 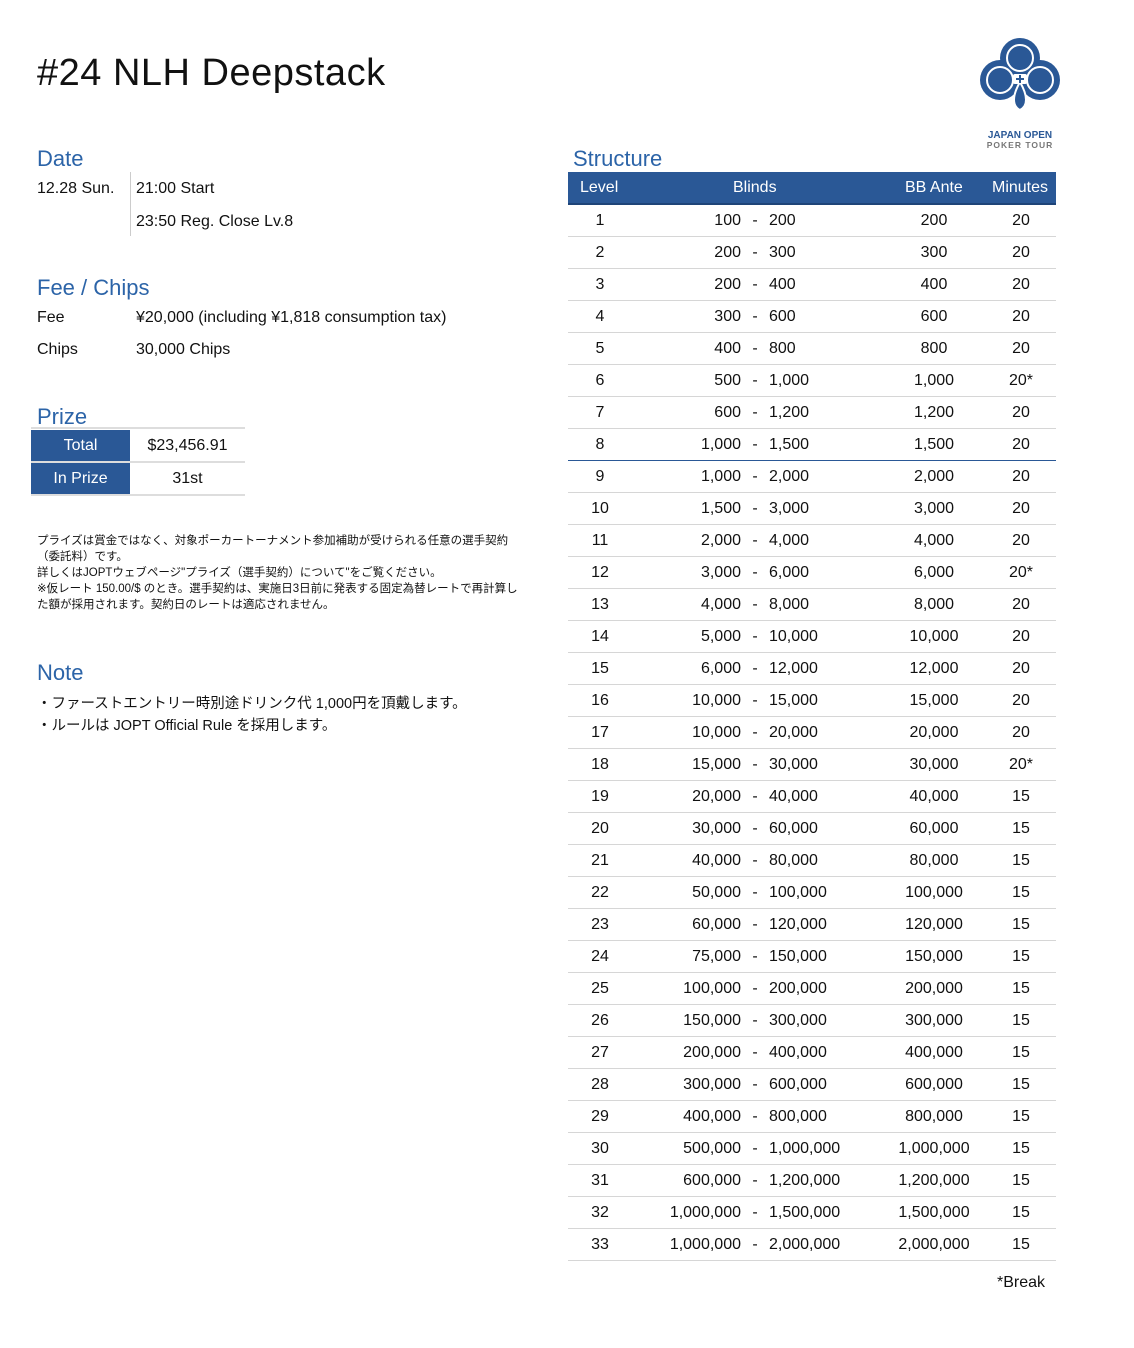 What do you see at coordinates (727, 380) in the screenshot?
I see `small-blind: 500` at bounding box center [727, 380].